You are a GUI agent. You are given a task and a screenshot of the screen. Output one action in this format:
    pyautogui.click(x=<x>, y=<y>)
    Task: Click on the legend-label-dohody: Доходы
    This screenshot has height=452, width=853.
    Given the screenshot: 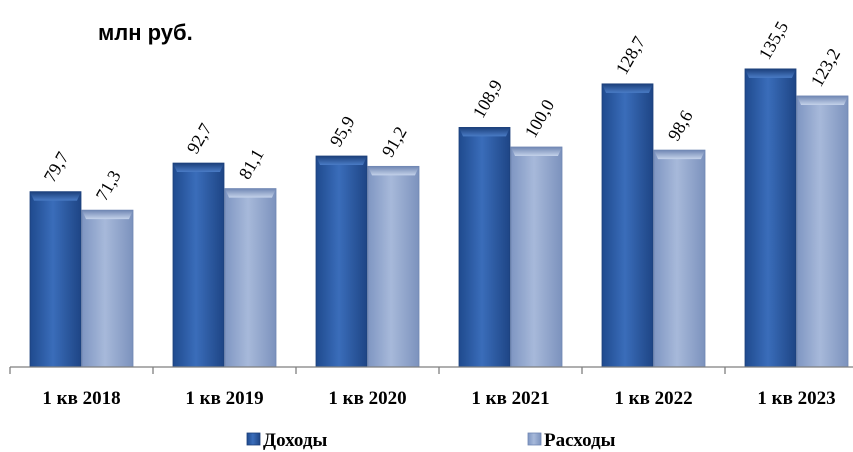 What is the action you would take?
    pyautogui.click(x=295, y=440)
    